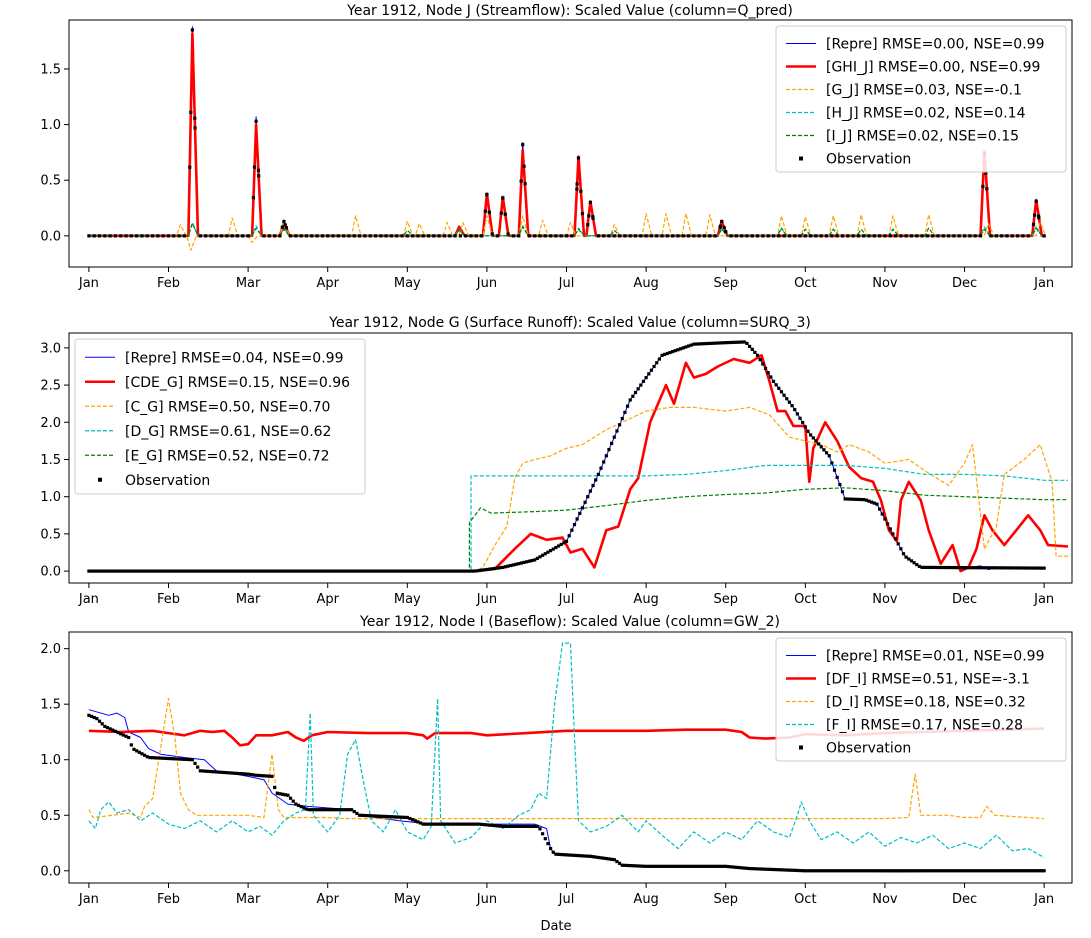  What do you see at coordinates (248, 599) in the screenshot?
I see `x-tick-label: Mar` at bounding box center [248, 599].